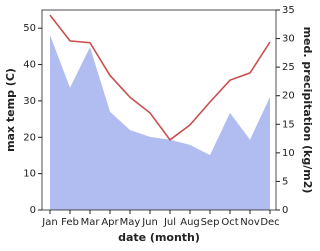 The width and height of the screenshot is (320, 251). Describe the element at coordinates (33, 210) in the screenshot. I see `y-tick-label: 0` at that location.